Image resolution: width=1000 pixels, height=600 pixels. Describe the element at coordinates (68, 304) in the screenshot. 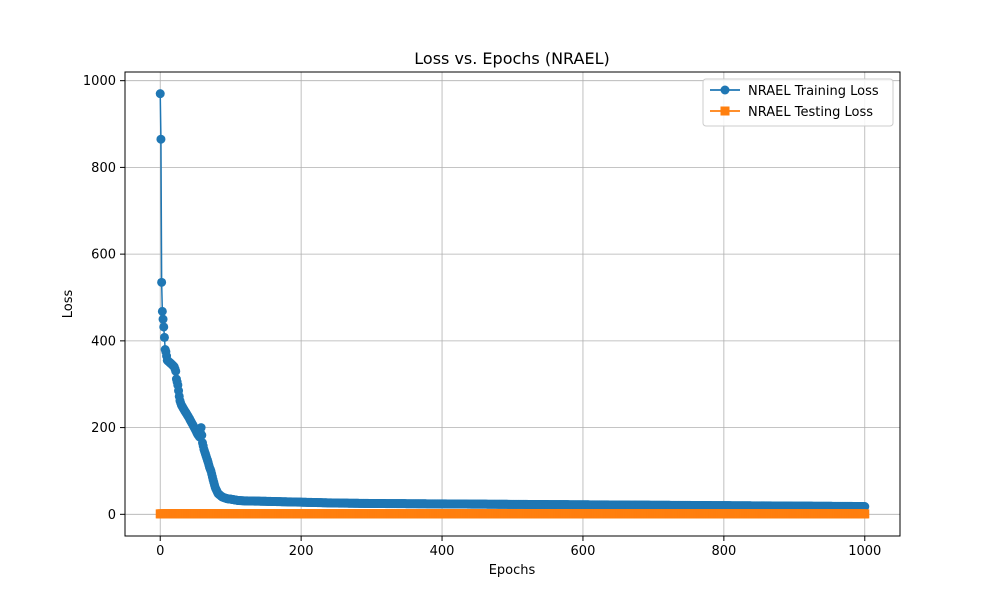

I see `y-axis-label: Loss` at that location.